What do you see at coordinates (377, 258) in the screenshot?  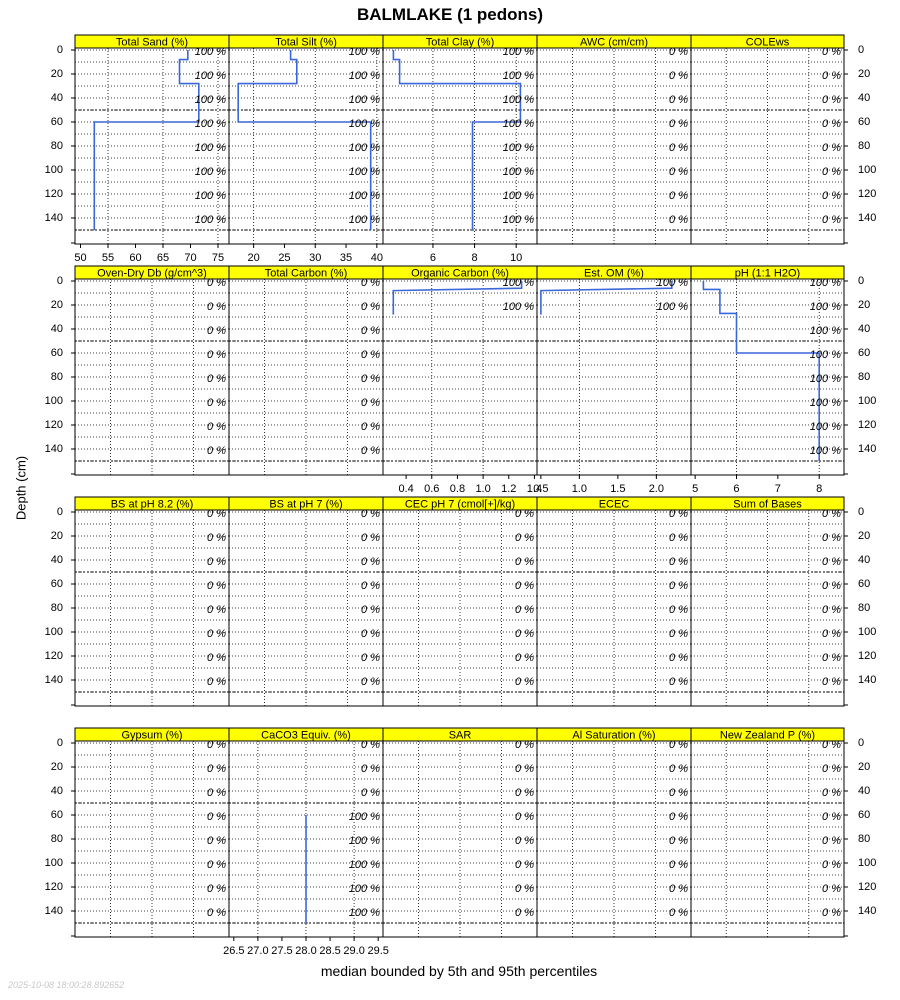 I see `x-tick-label: 40` at bounding box center [377, 258].